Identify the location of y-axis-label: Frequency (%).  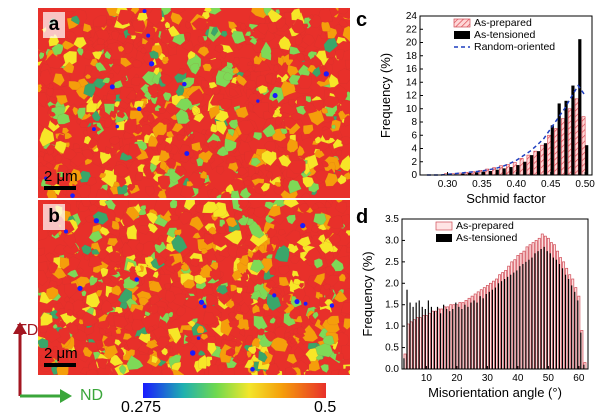
(385, 95).